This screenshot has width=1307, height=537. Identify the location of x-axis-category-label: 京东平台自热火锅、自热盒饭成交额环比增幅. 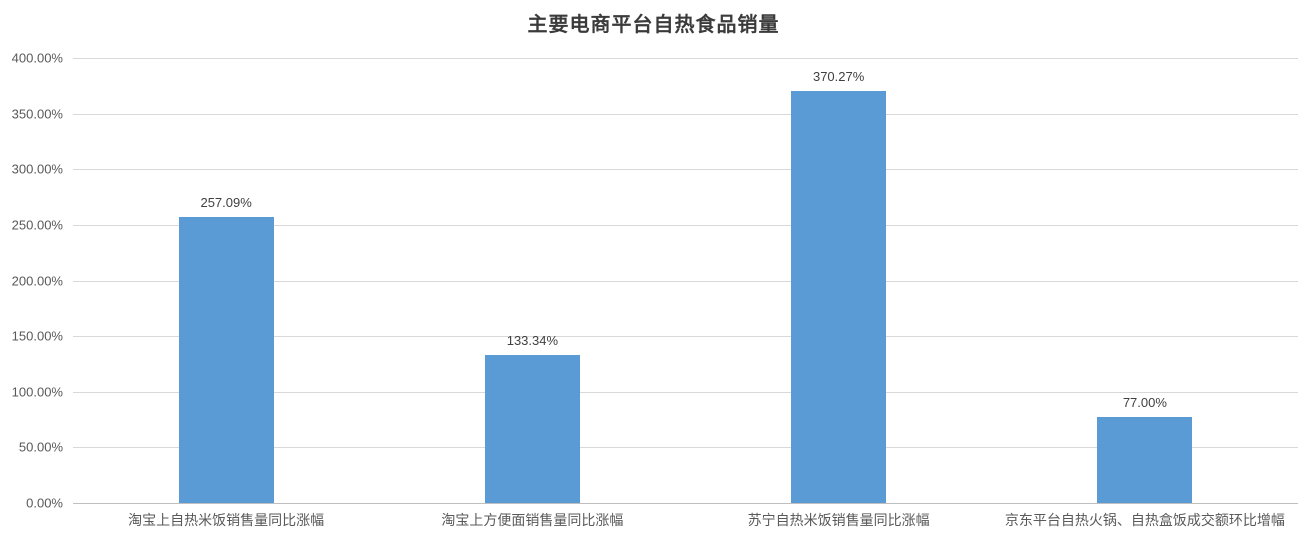
(1144, 520).